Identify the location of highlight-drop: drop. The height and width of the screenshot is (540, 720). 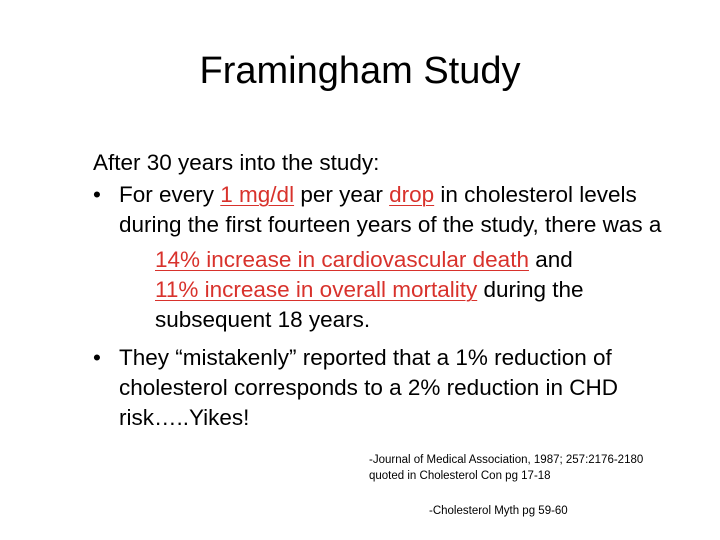
(412, 194).